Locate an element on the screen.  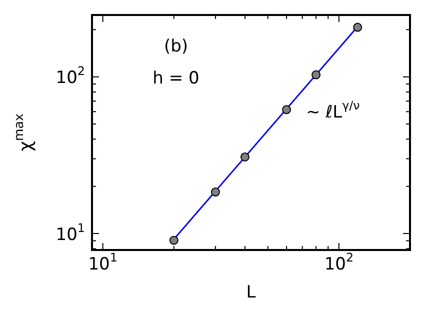
annotation: h = 0 is located at coordinates (176, 78).